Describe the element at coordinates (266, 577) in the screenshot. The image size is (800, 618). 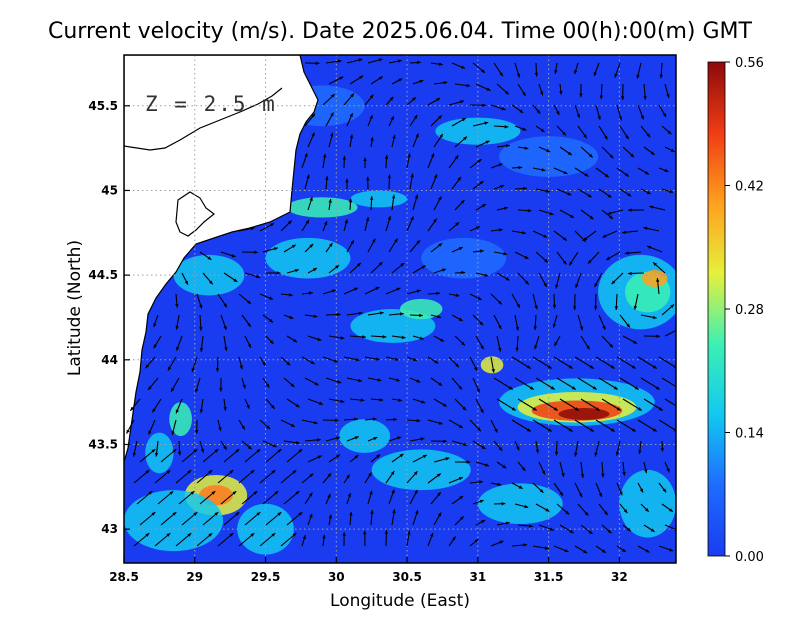
I see `x-tick-label: 29.5` at that location.